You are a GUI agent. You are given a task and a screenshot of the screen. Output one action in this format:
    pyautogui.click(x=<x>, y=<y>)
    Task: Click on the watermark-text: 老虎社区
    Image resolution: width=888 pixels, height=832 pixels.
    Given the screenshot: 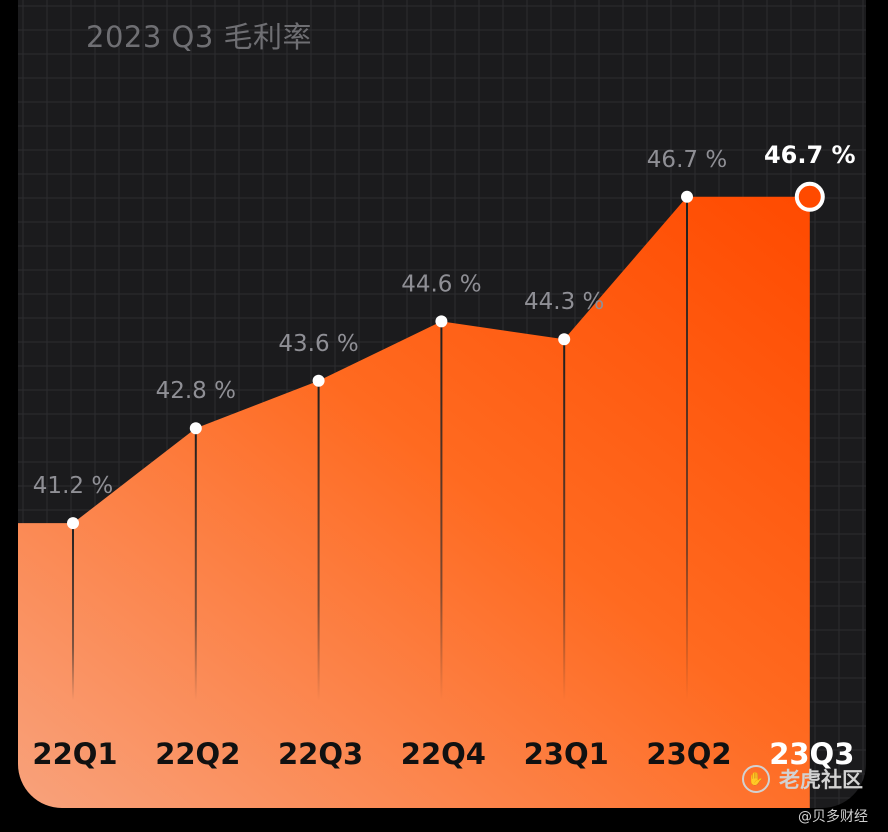 What is the action you would take?
    pyautogui.click(x=821, y=780)
    